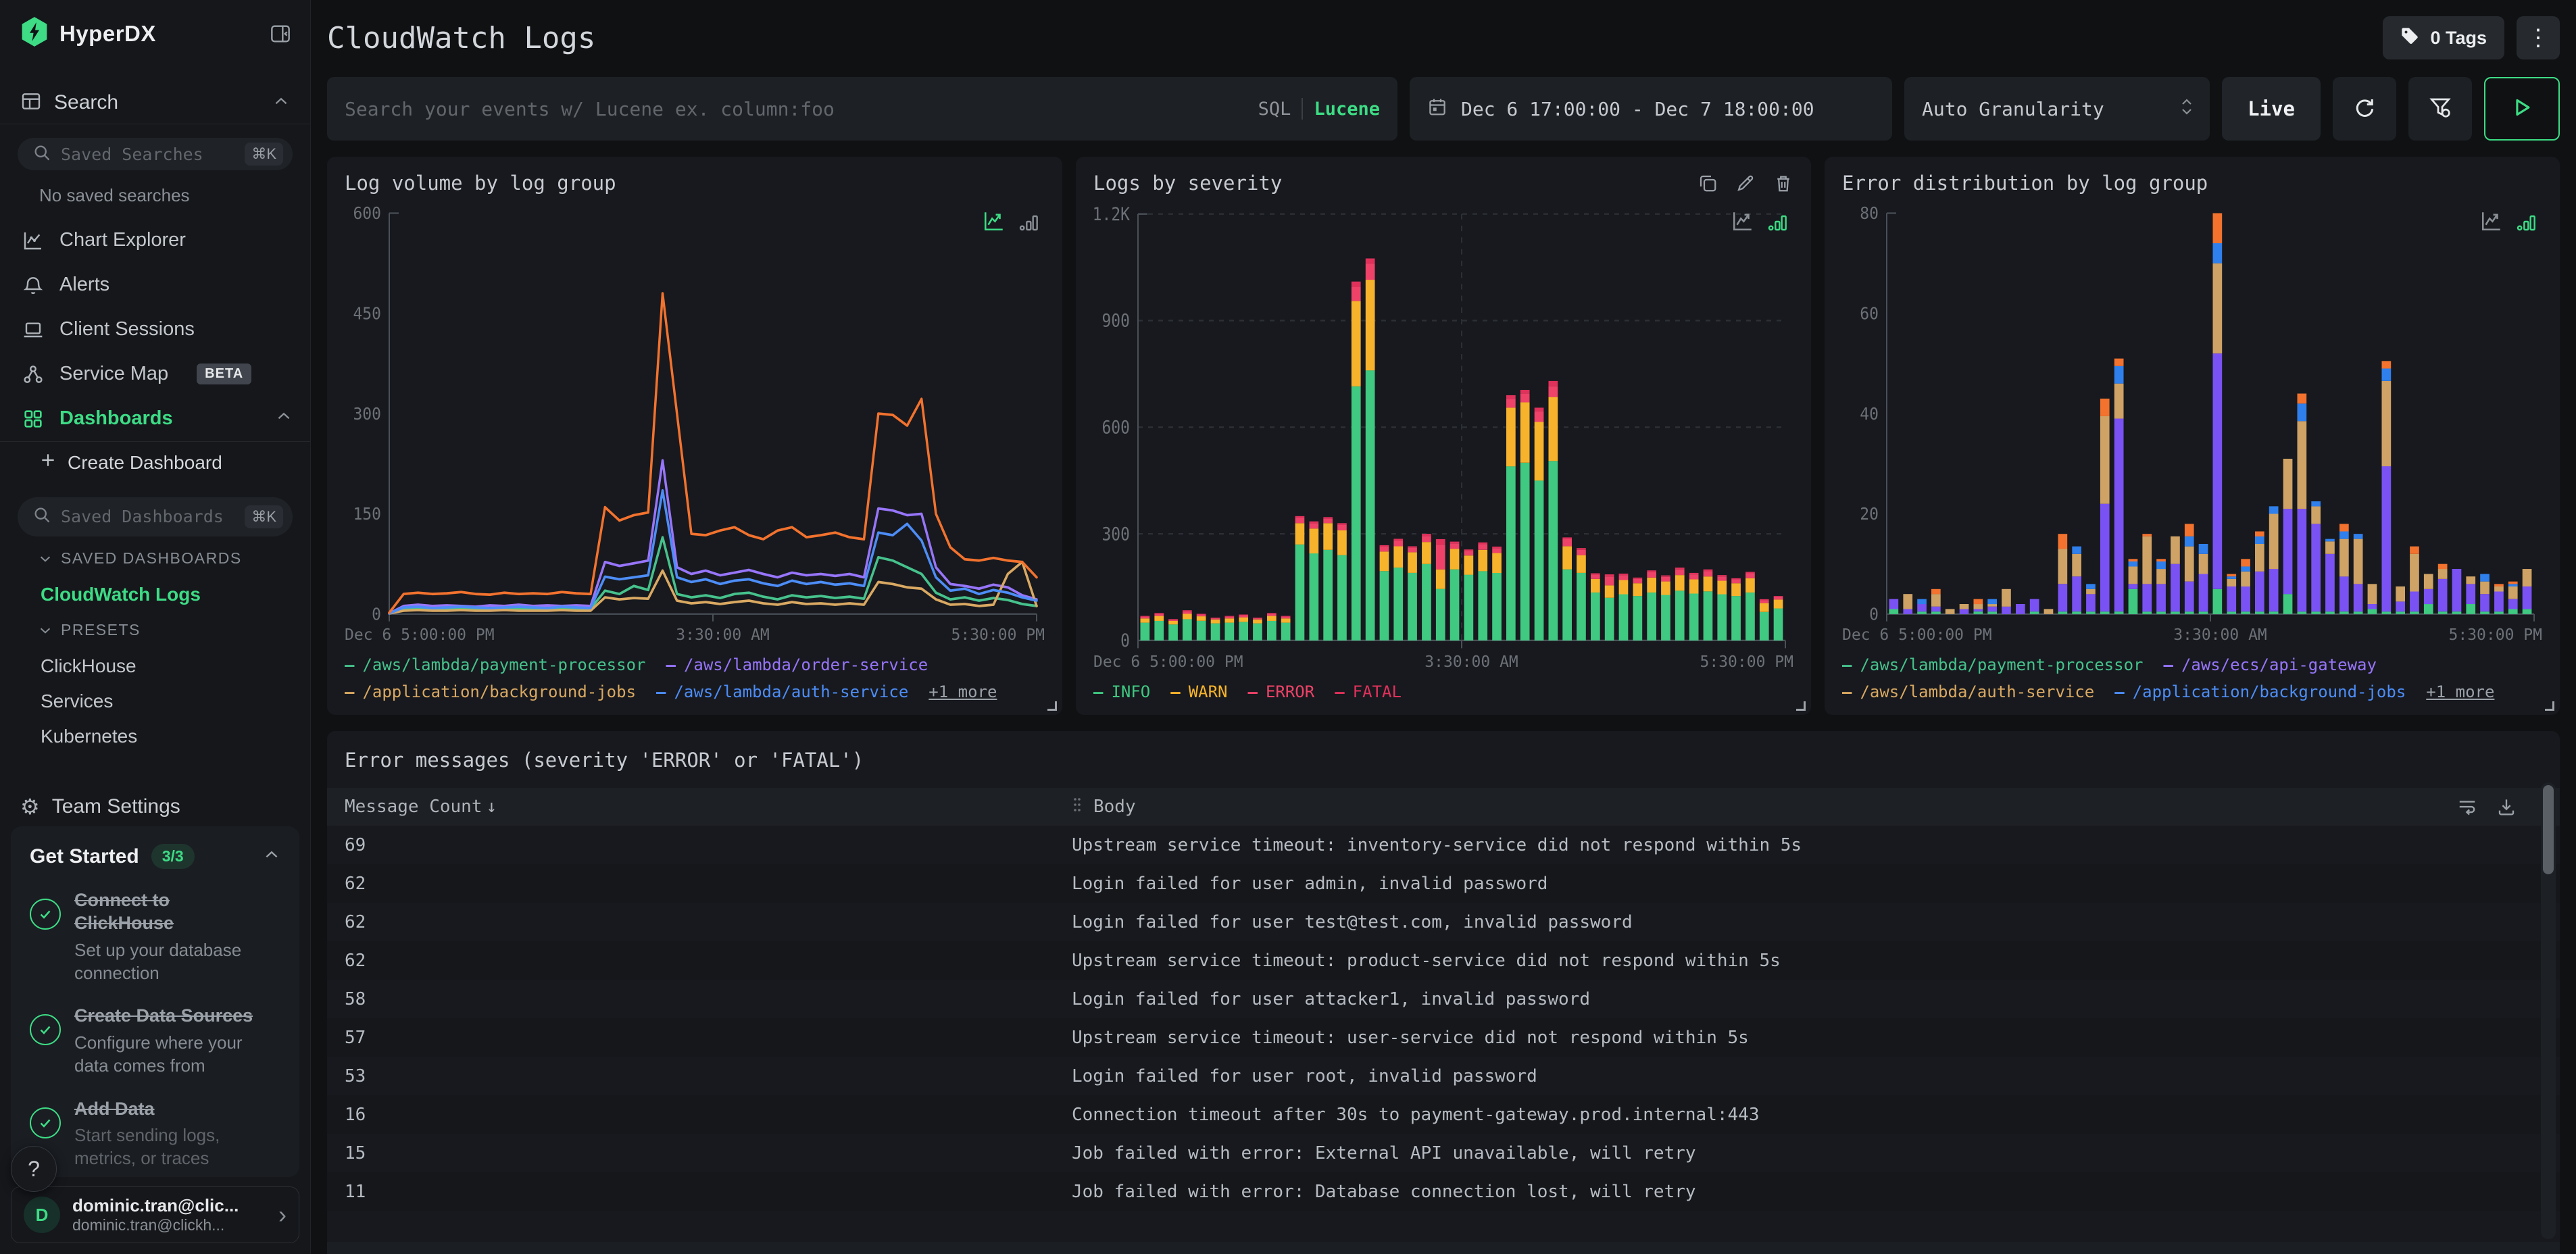  I want to click on run-query-button, so click(2522, 109).